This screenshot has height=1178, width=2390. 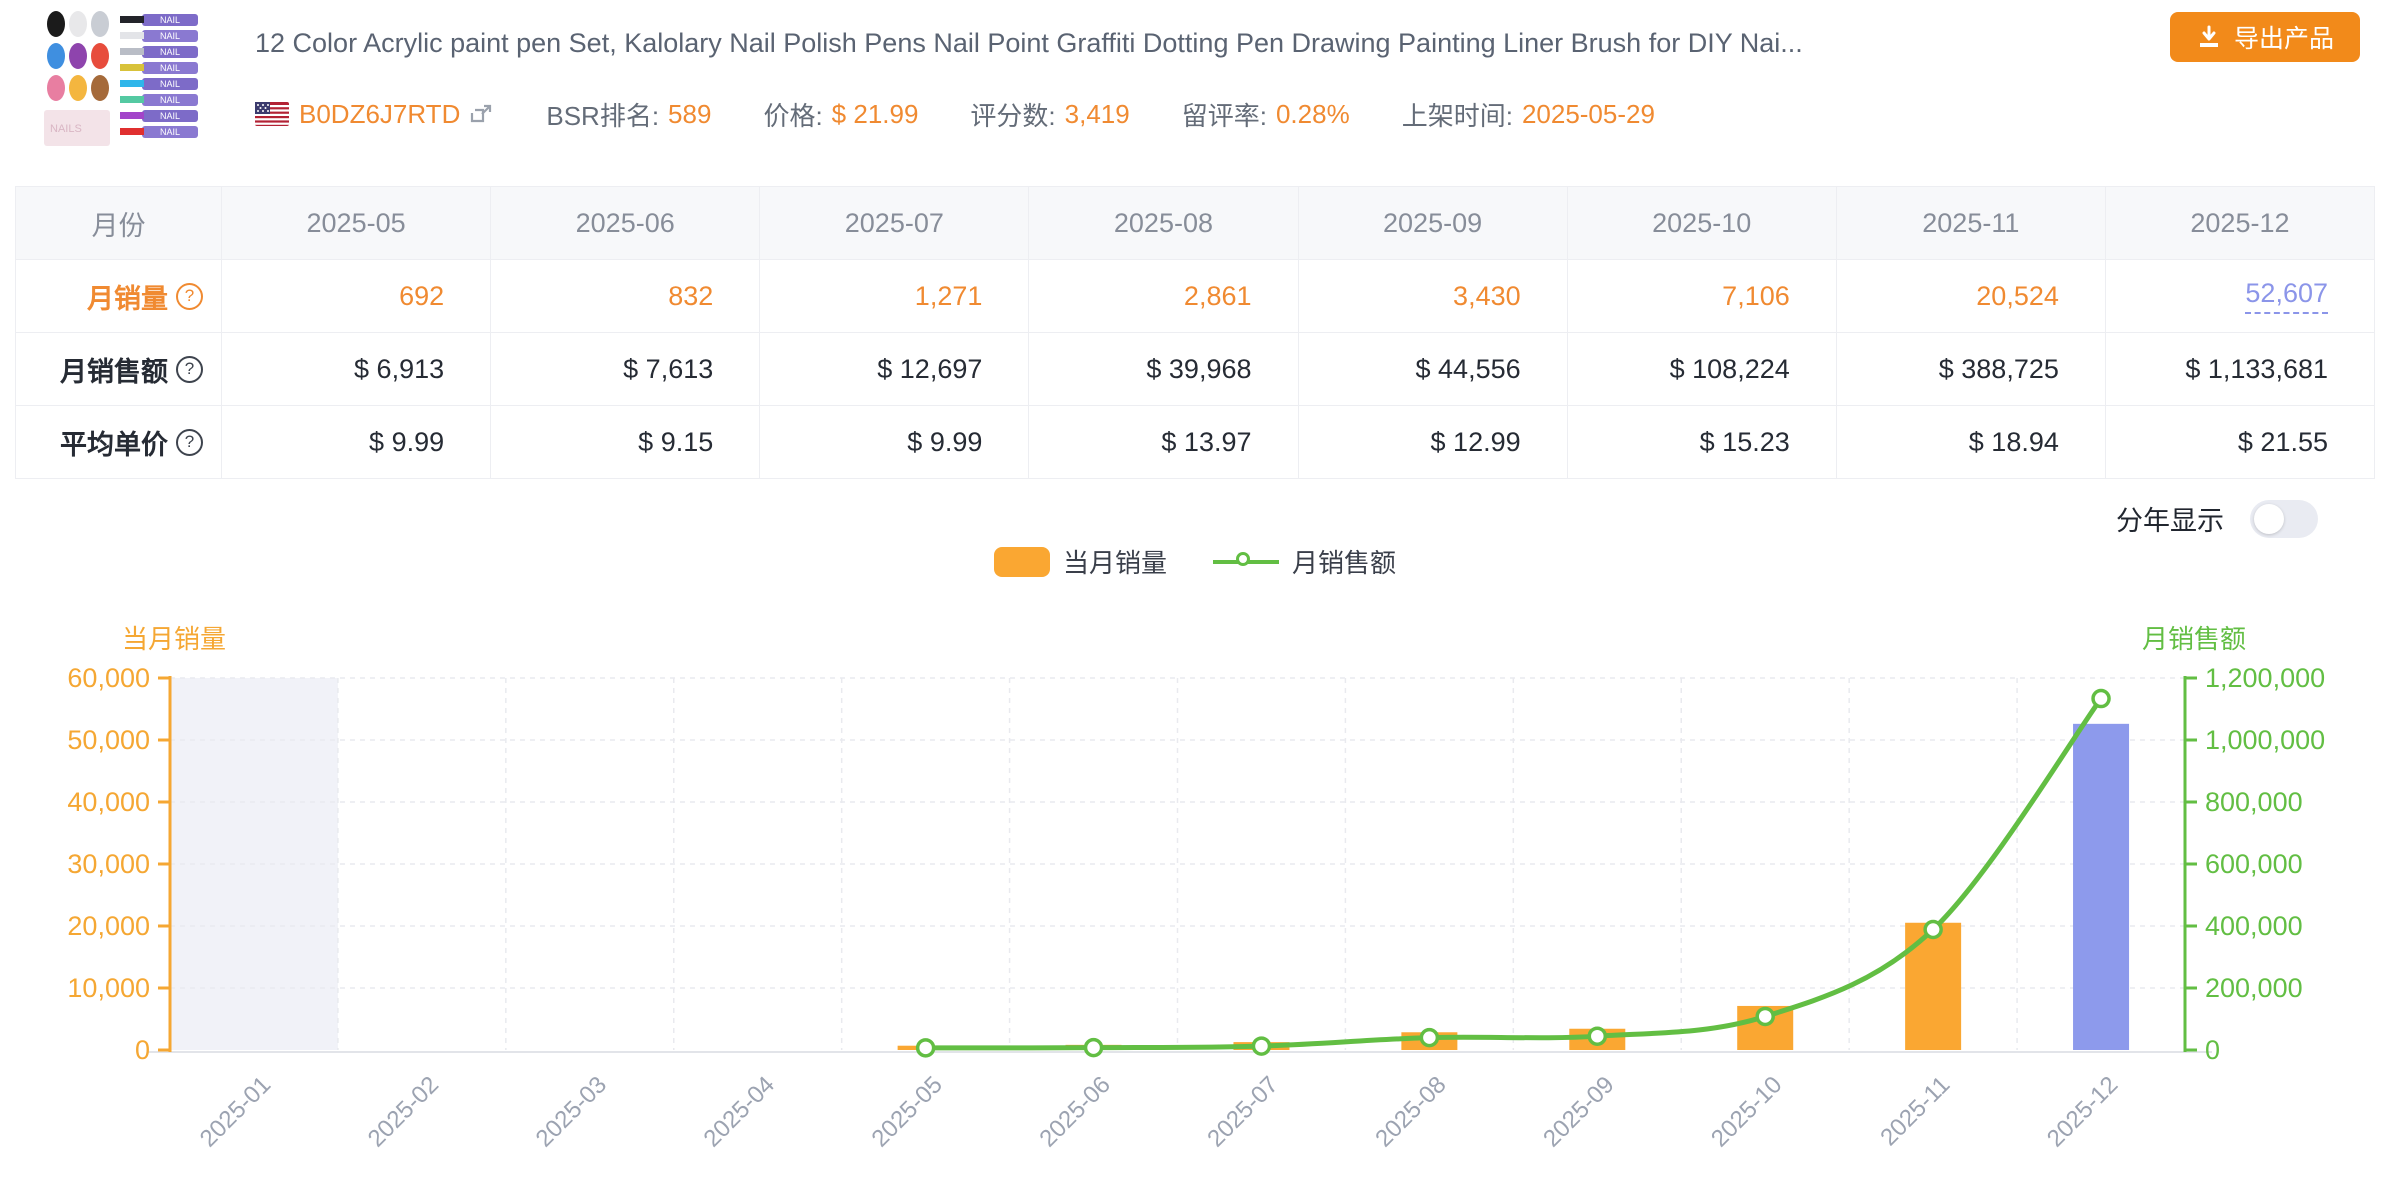 What do you see at coordinates (1970, 223) in the screenshot?
I see `col-header: 2025-11` at bounding box center [1970, 223].